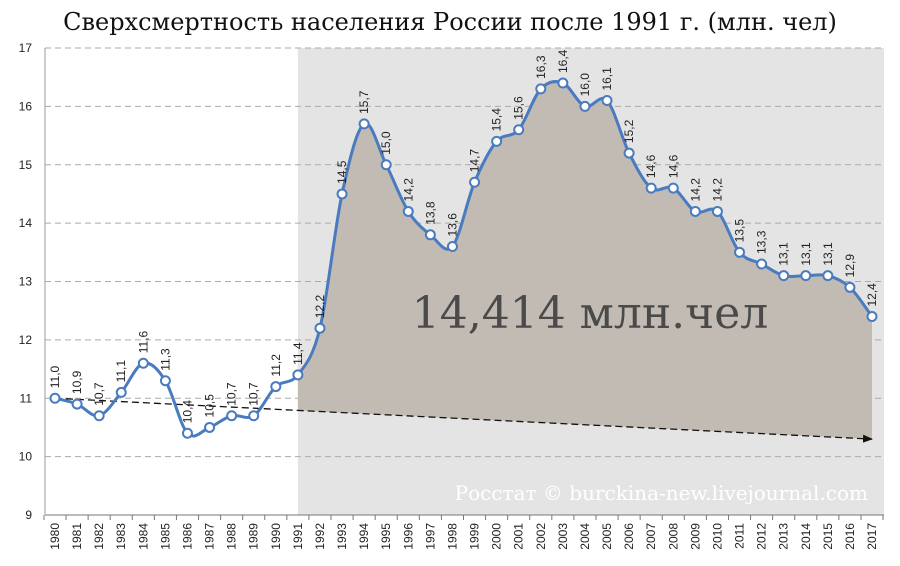 The image size is (900, 566). I want to click on data-label: 13,3, so click(762, 242).